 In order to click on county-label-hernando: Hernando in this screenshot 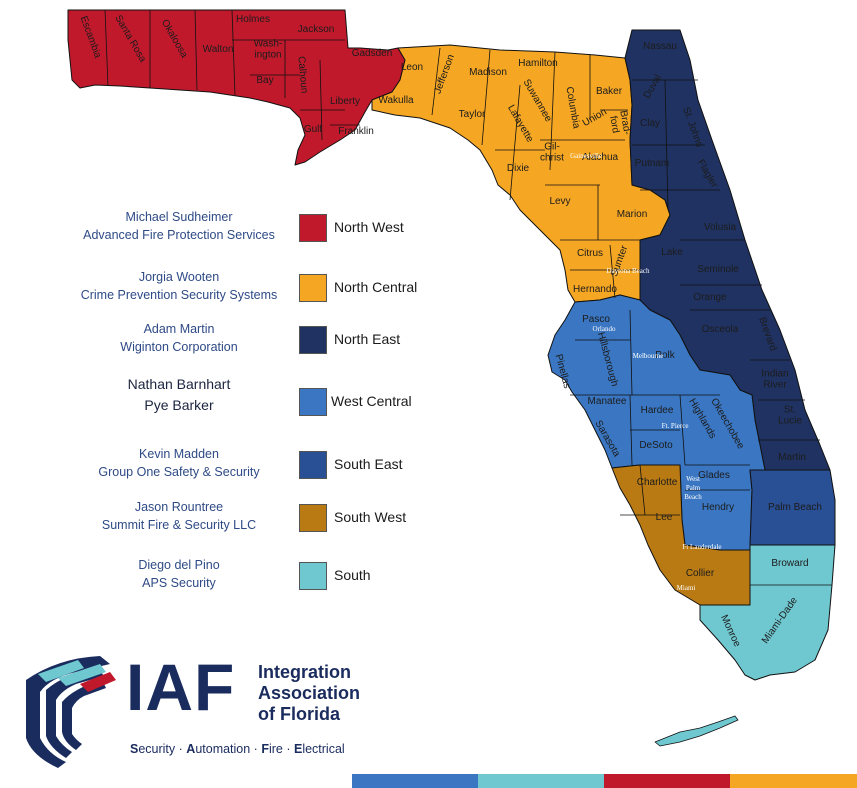, I will do `click(595, 289)`.